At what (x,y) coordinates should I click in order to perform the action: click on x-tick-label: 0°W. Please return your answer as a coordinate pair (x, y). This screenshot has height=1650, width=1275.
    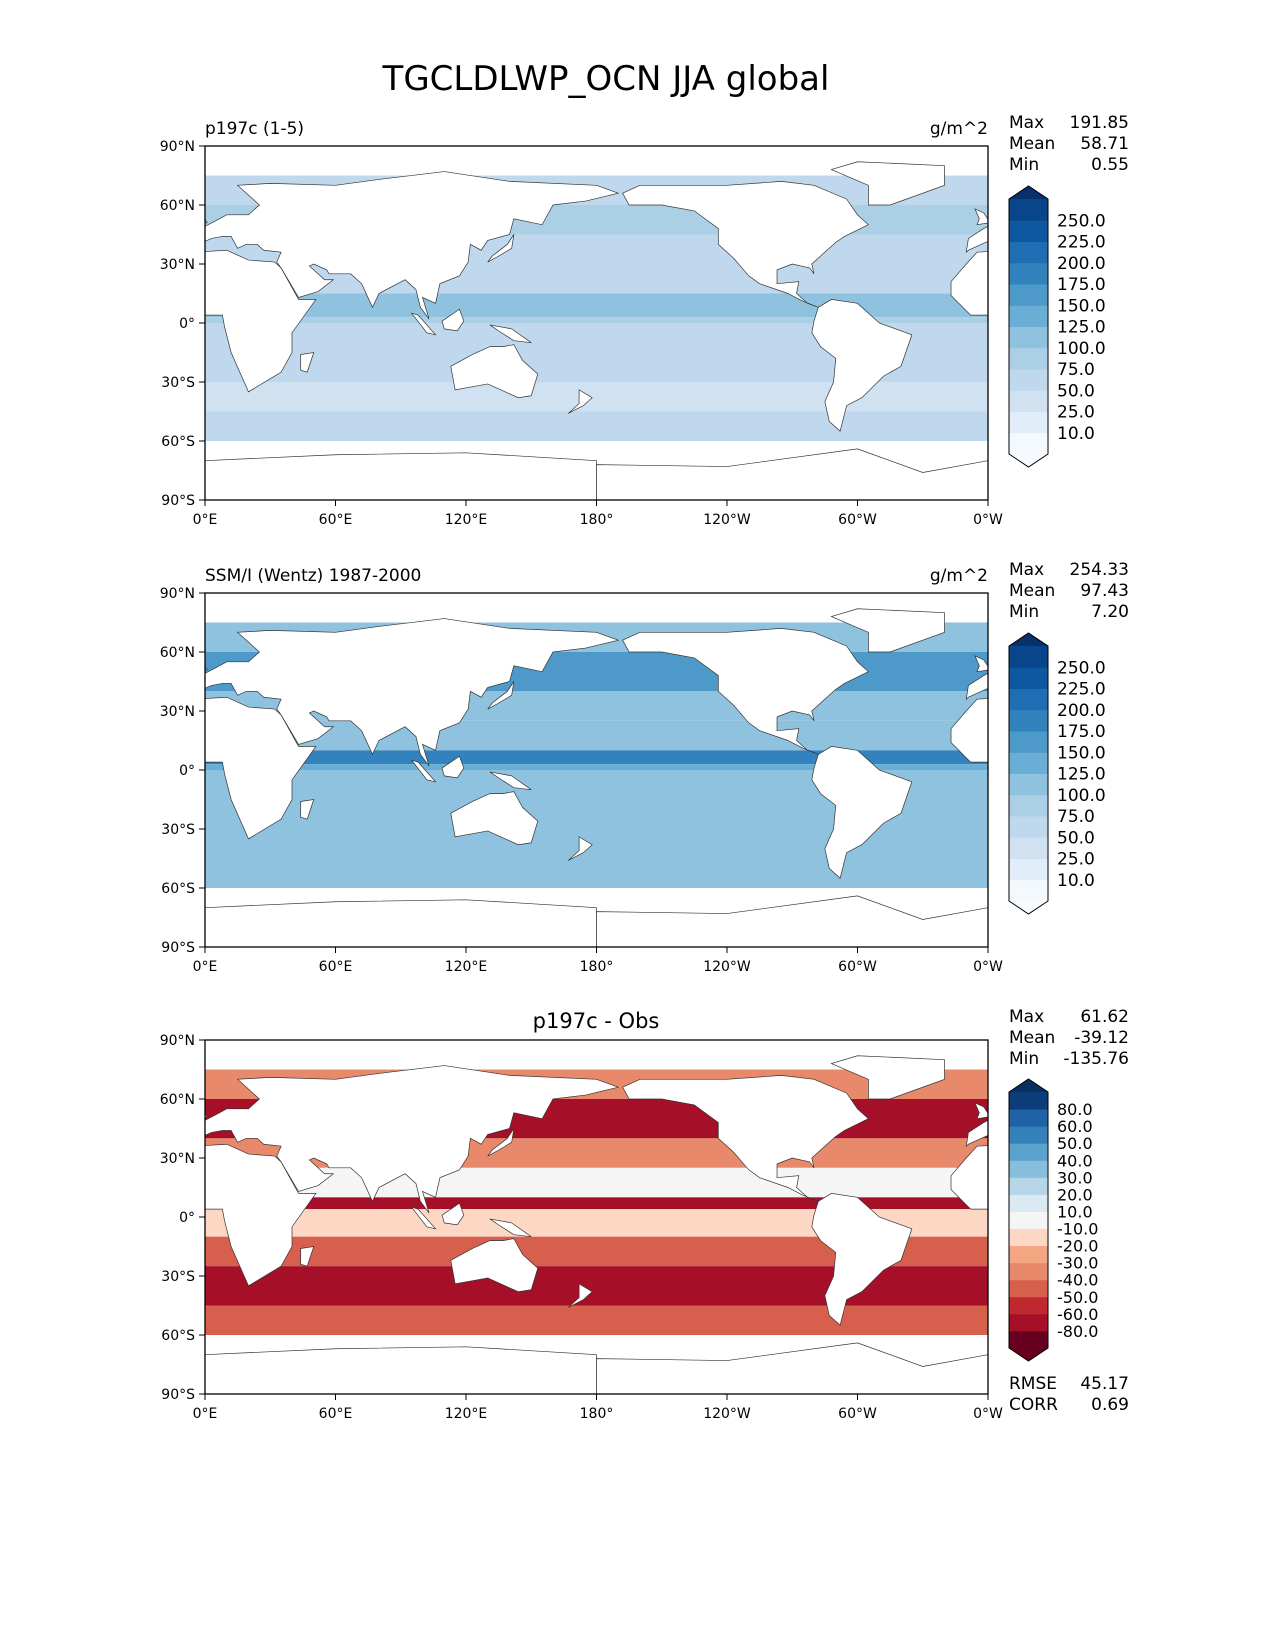
    Looking at the image, I should click on (988, 1414).